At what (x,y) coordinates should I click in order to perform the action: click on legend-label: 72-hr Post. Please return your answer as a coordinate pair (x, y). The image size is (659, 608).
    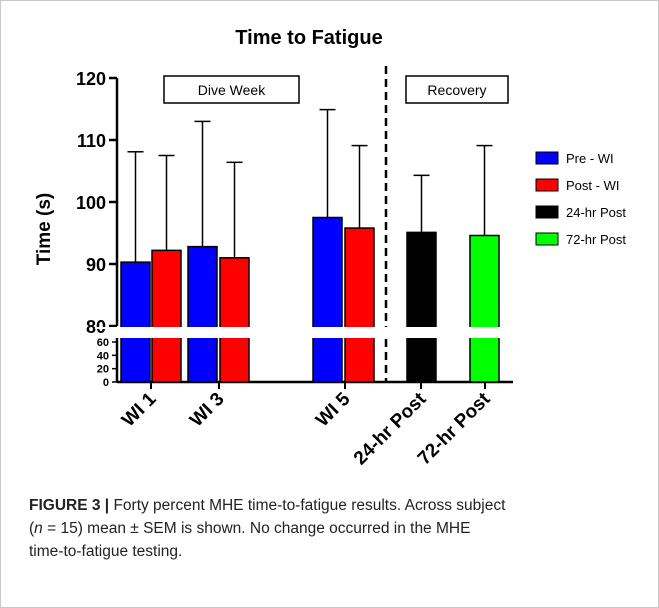
    Looking at the image, I should click on (596, 239).